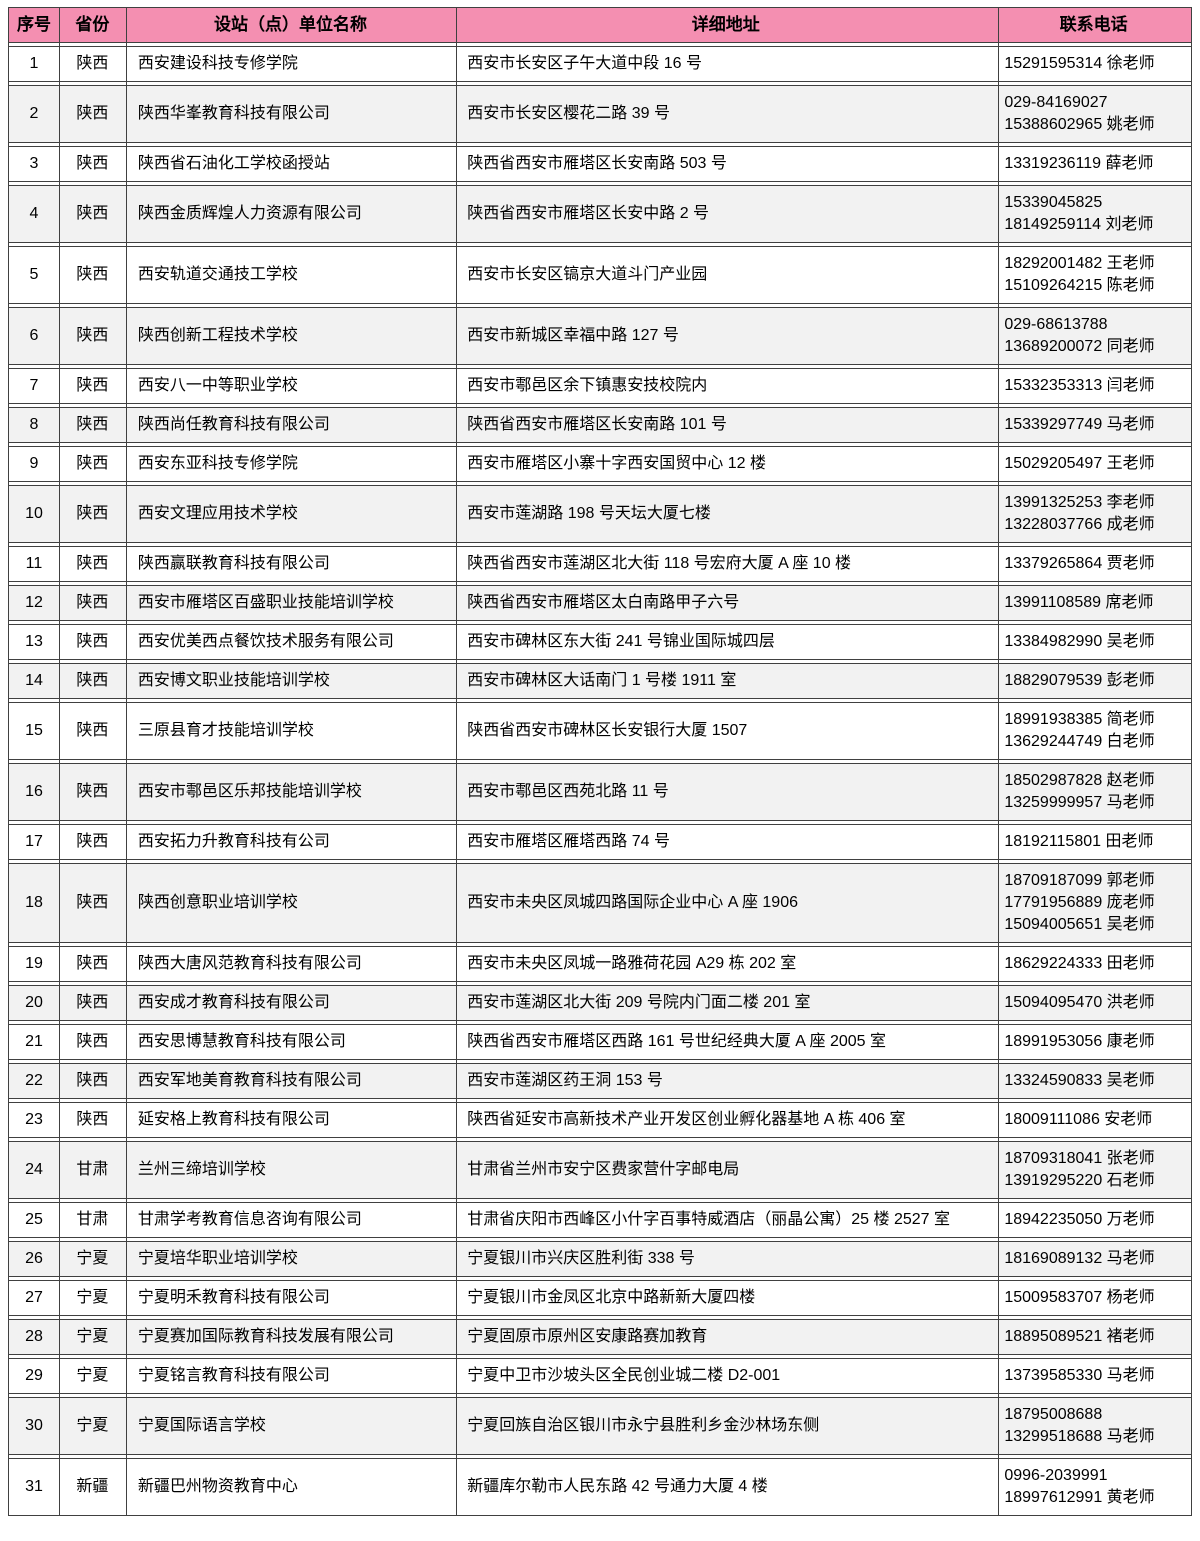 Image resolution: width=1200 pixels, height=1541 pixels. I want to click on phone-cell: 029-84169027 15388602965 姚老师, so click(1093, 114).